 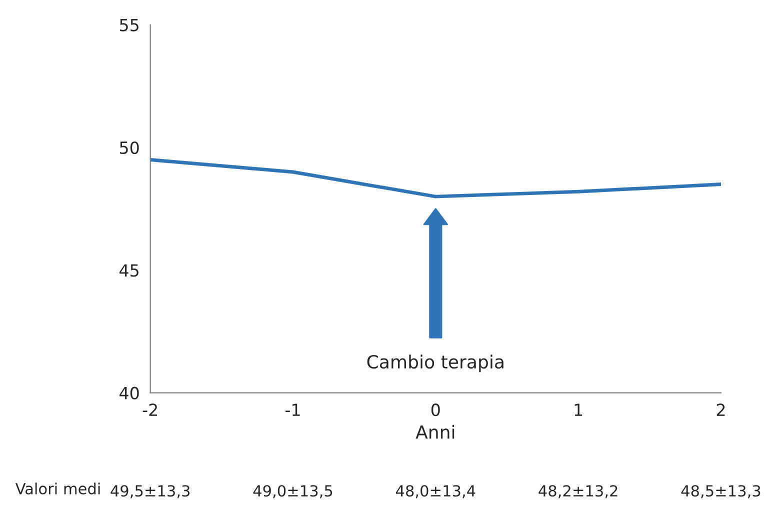 What do you see at coordinates (129, 270) in the screenshot?
I see `y-tick-label: 45` at bounding box center [129, 270].